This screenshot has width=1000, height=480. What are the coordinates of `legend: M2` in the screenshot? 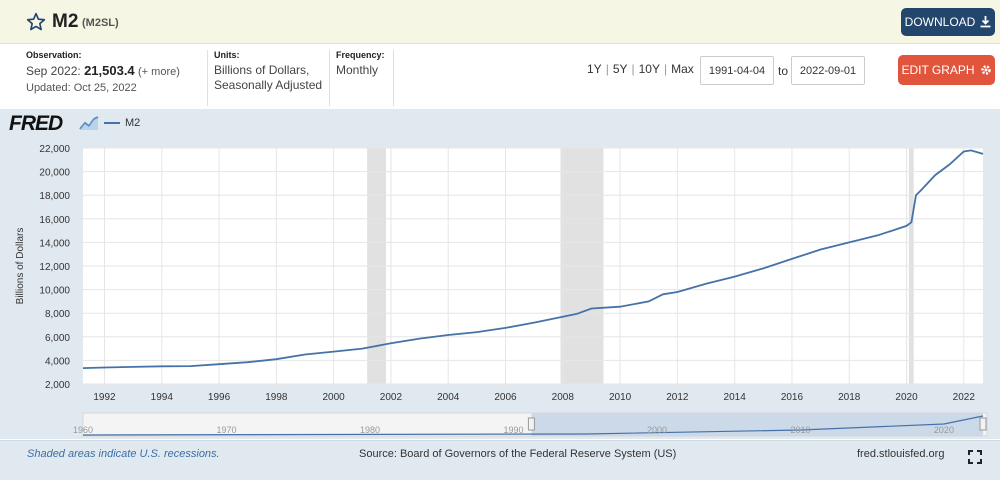 It's located at (122, 123).